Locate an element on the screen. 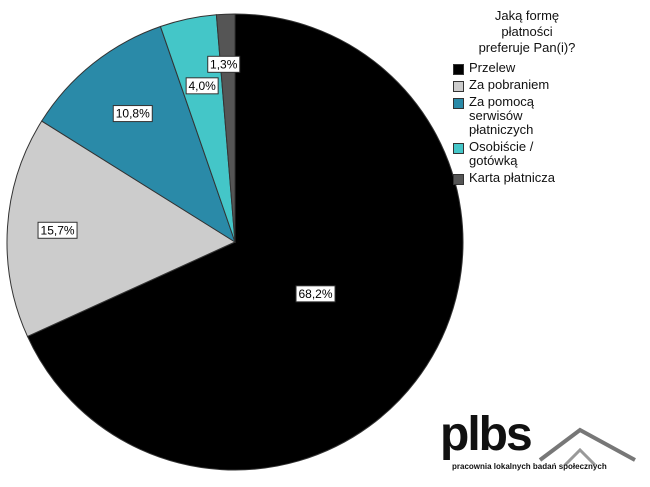  svg-text: 10,8% is located at coordinates (133, 114).